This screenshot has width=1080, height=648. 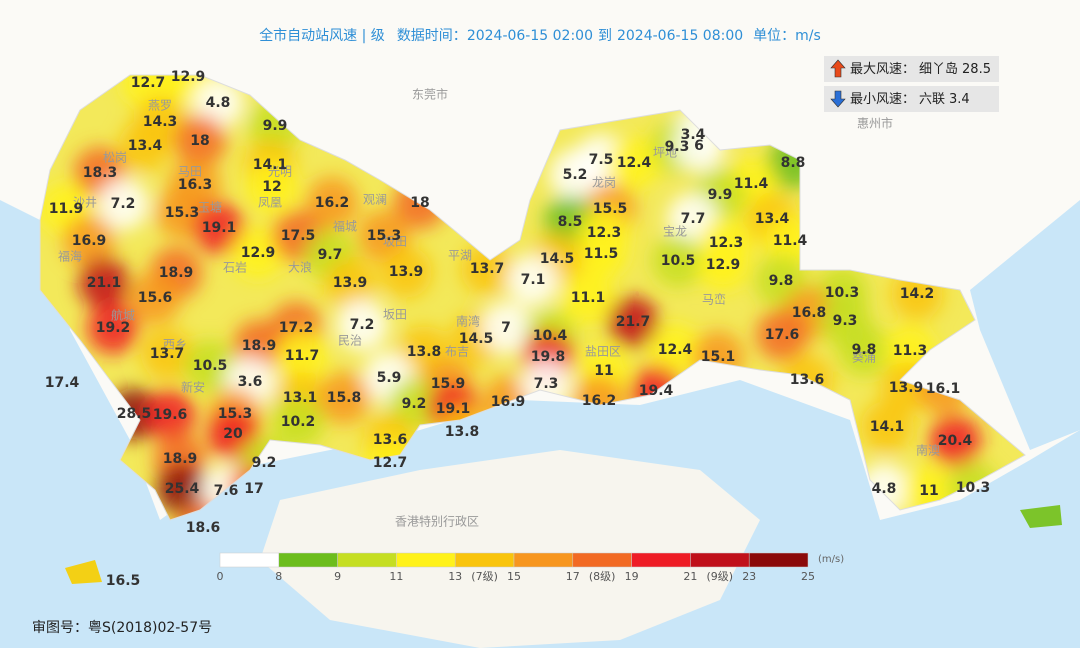 What do you see at coordinates (864, 350) in the screenshot?
I see `station-value: 9.8` at bounding box center [864, 350].